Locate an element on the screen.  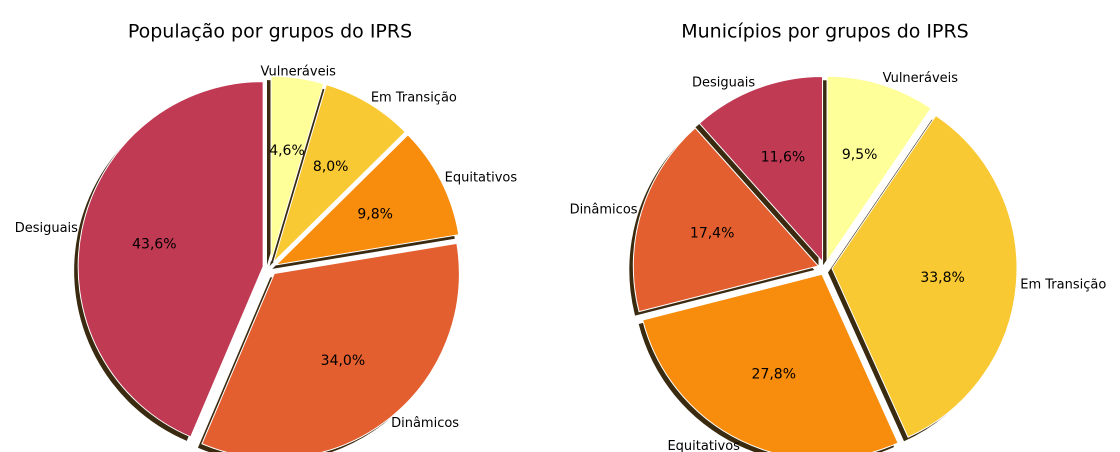
value-label: 27,8% is located at coordinates (774, 374).